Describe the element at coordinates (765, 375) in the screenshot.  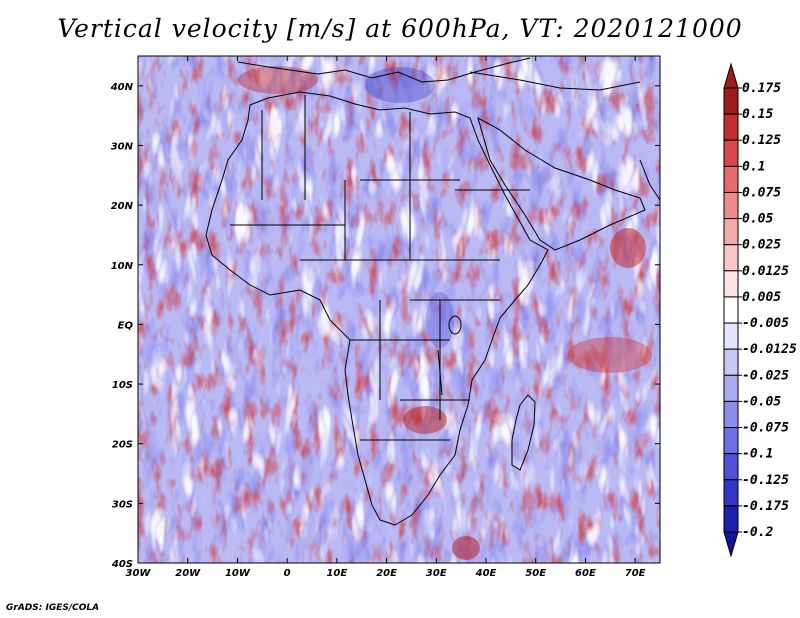
I see `colorbar-label: -0.025` at that location.